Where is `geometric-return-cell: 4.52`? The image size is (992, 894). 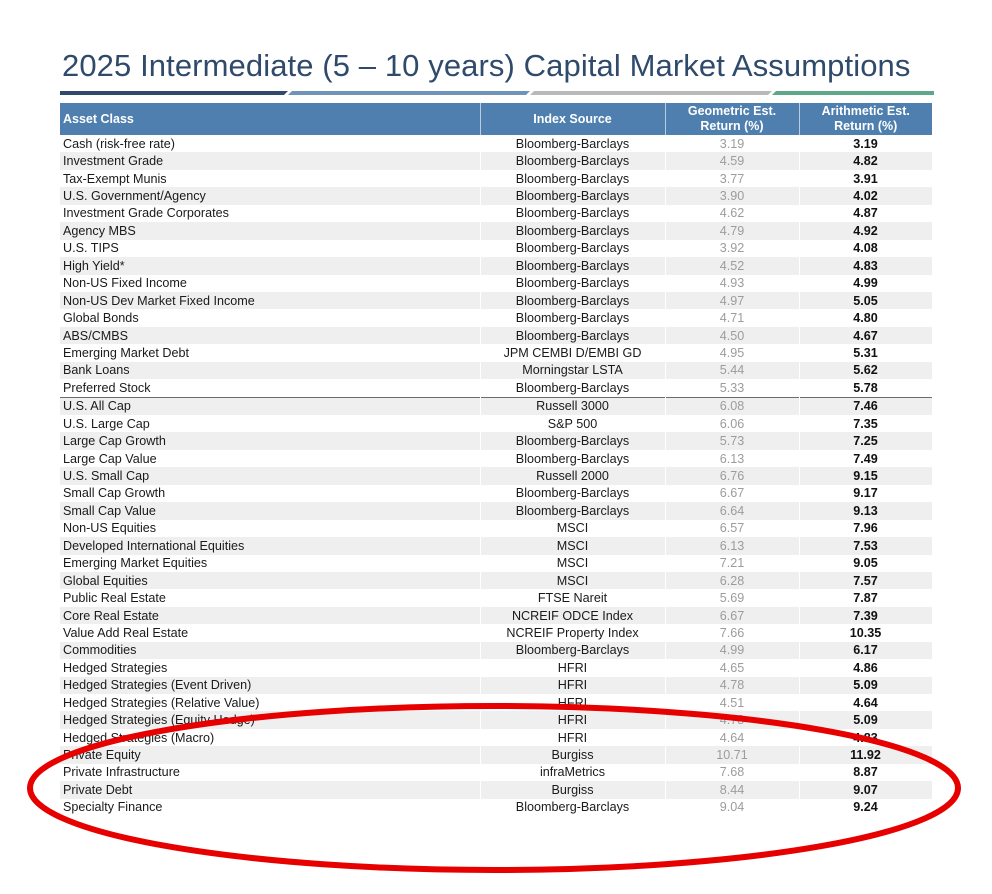
geometric-return-cell: 4.52 is located at coordinates (732, 266).